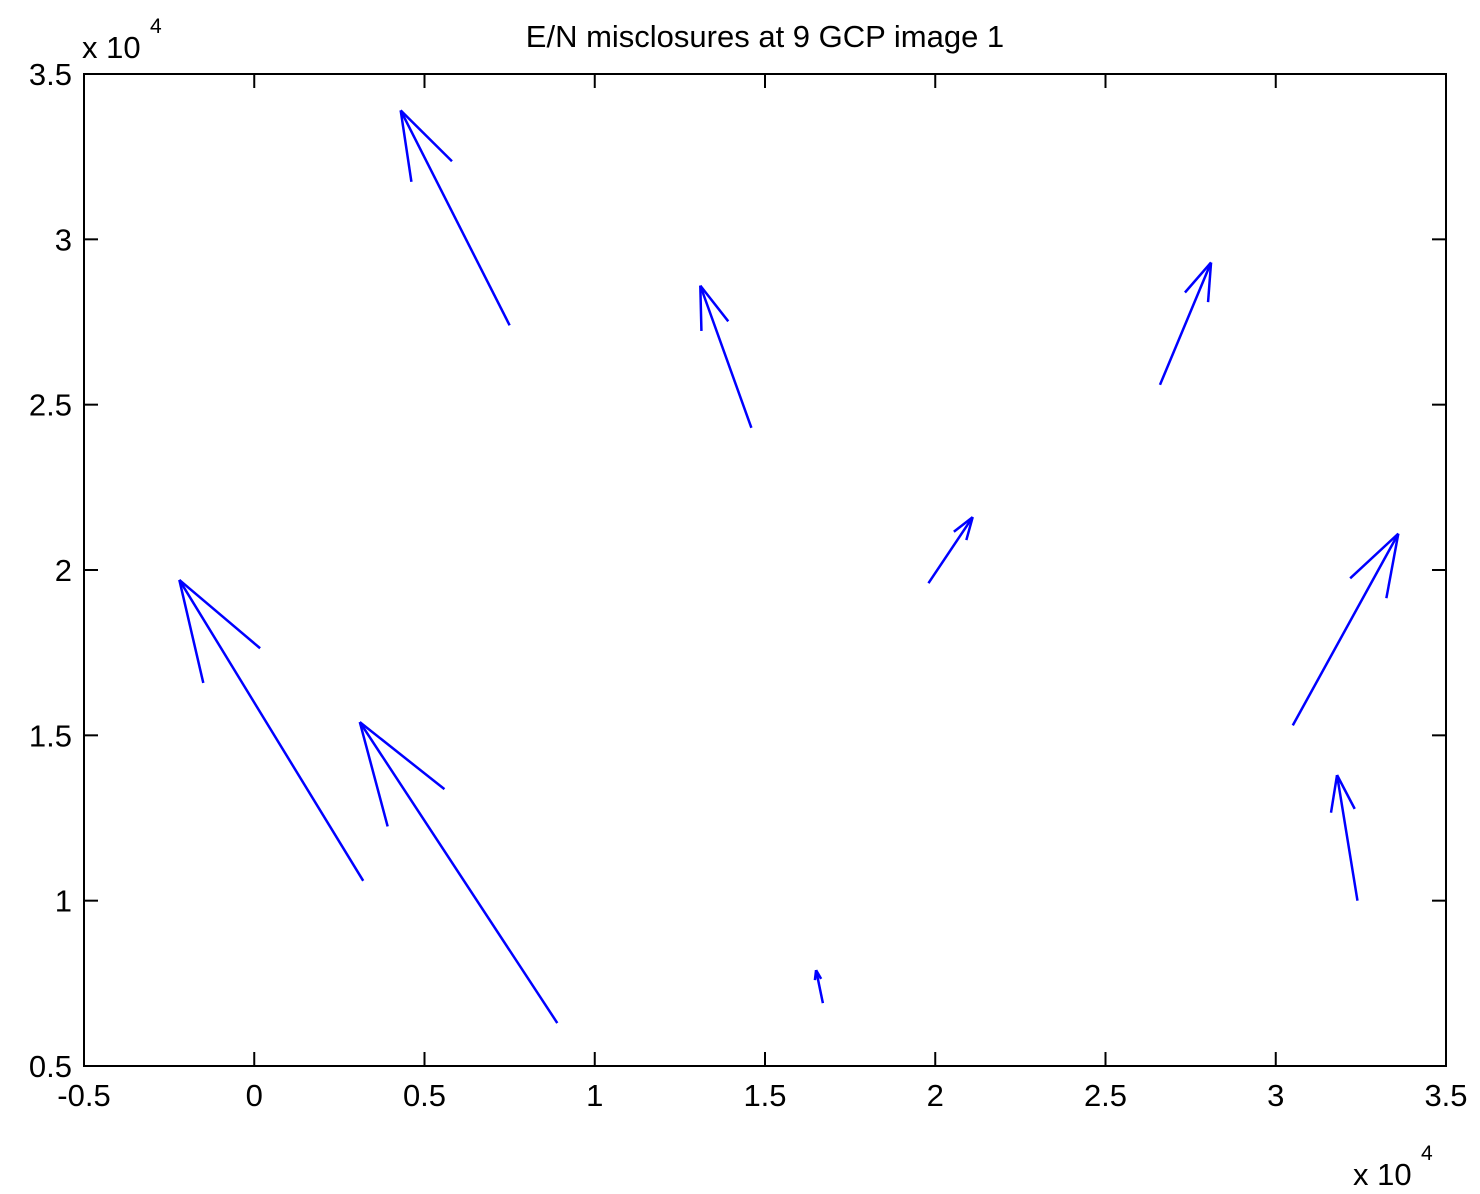  I want to click on y-tick-label: 1.5, so click(50, 735).